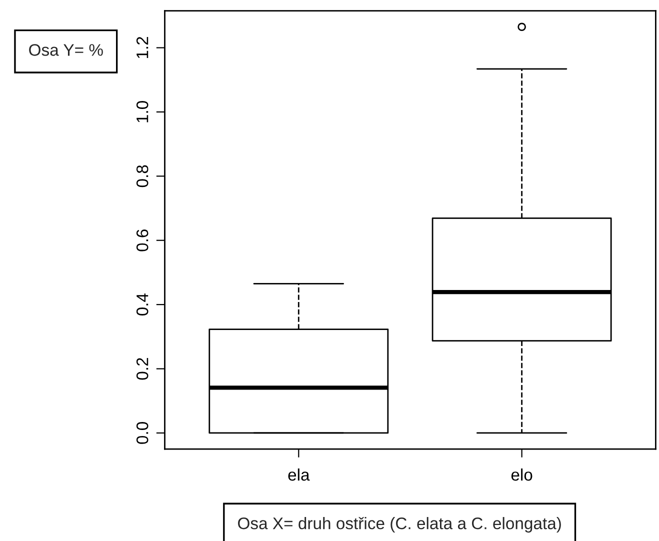 The image size is (659, 541). What do you see at coordinates (142, 369) in the screenshot?
I see `y-tick-label: 0.2` at bounding box center [142, 369].